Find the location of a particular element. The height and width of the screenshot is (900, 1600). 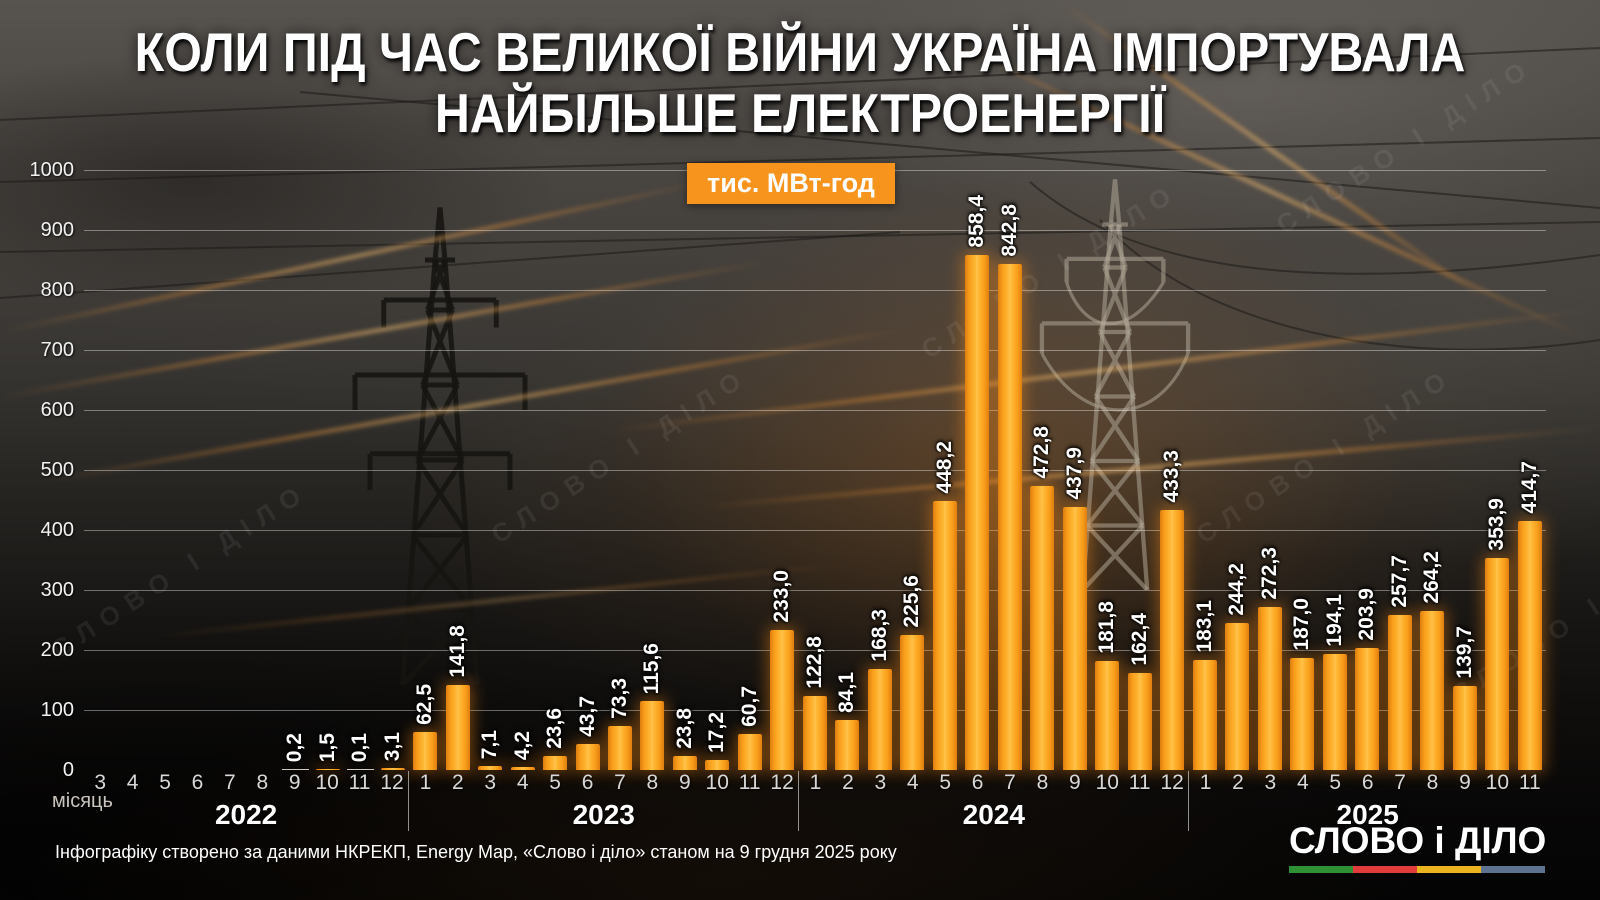

y-tick-label: 400 is located at coordinates (57, 530).